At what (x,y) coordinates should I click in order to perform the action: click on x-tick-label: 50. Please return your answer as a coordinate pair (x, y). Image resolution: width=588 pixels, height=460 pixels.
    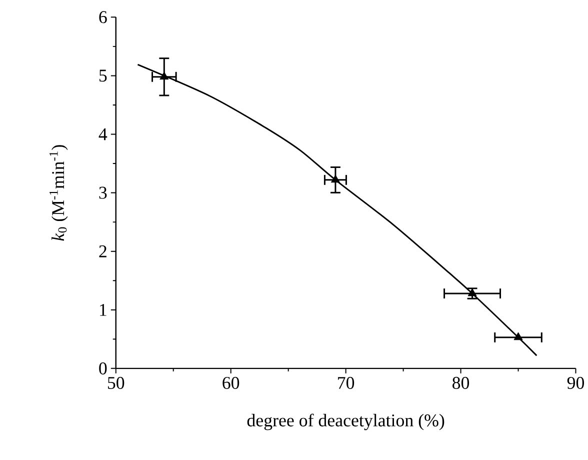
    Looking at the image, I should click on (116, 382).